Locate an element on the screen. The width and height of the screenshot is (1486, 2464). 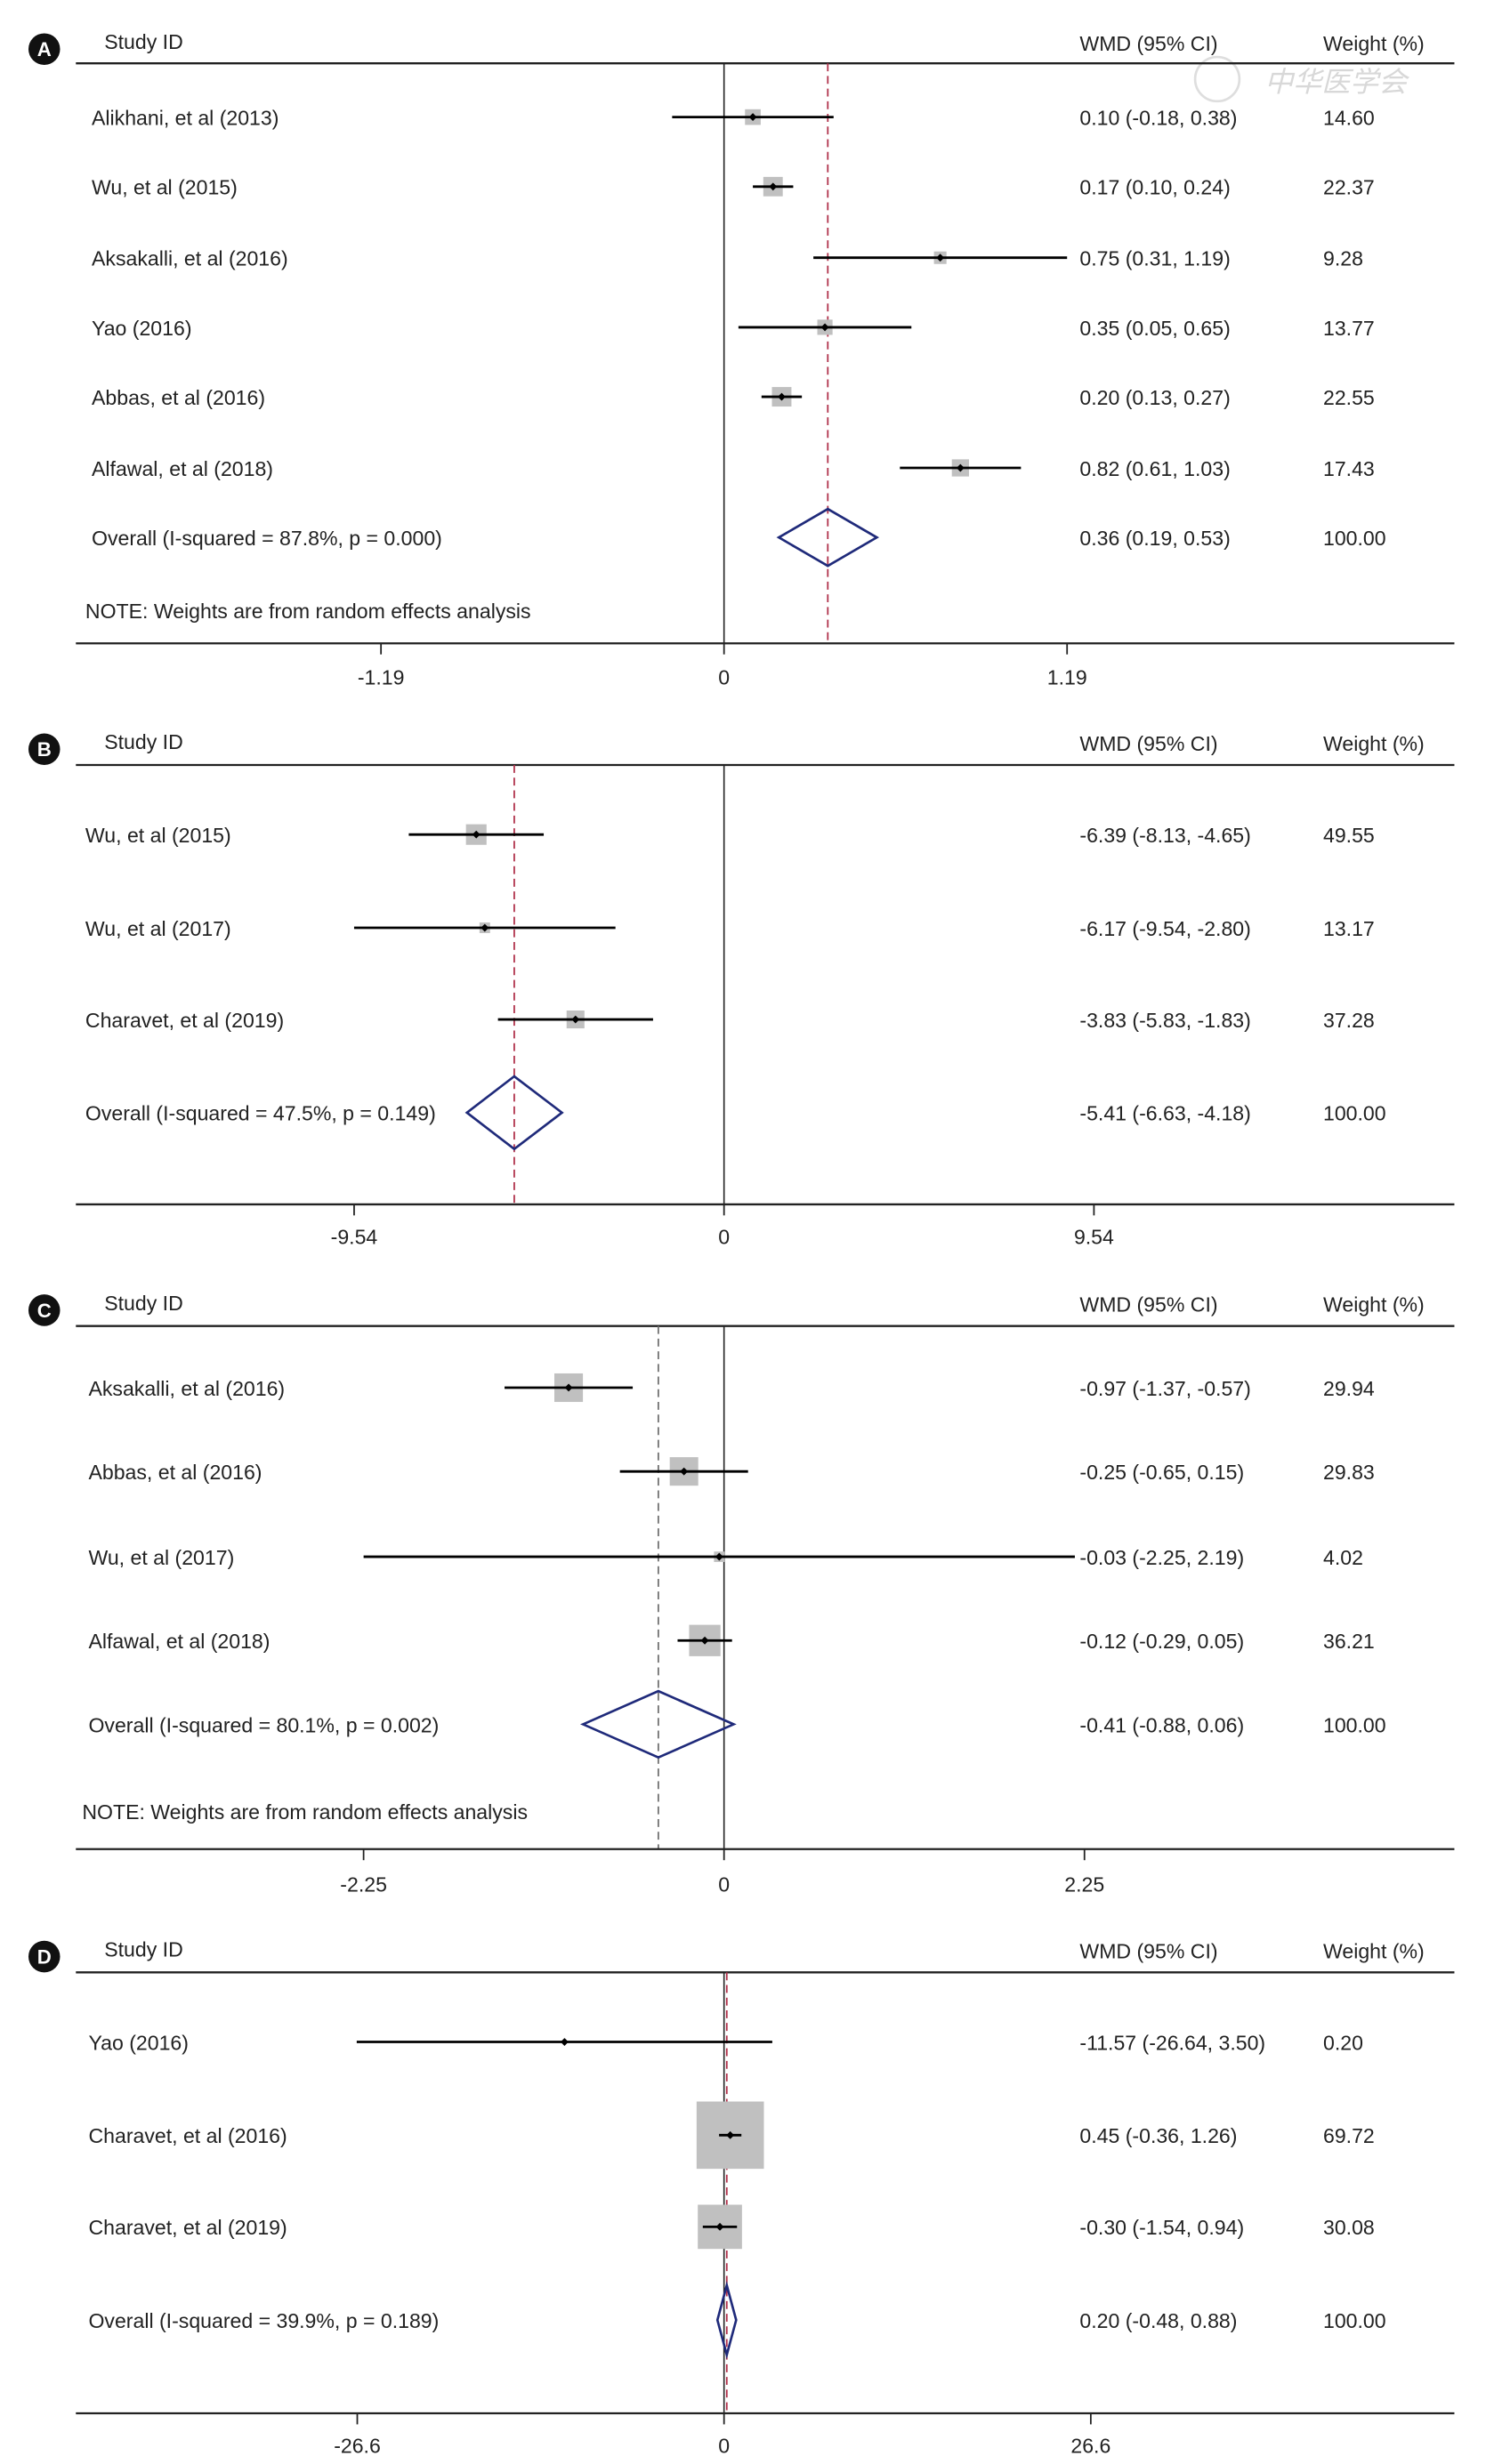
study-wmd-value: -0.30 (-1.54, 0.94) is located at coordinates (1161, 2228).